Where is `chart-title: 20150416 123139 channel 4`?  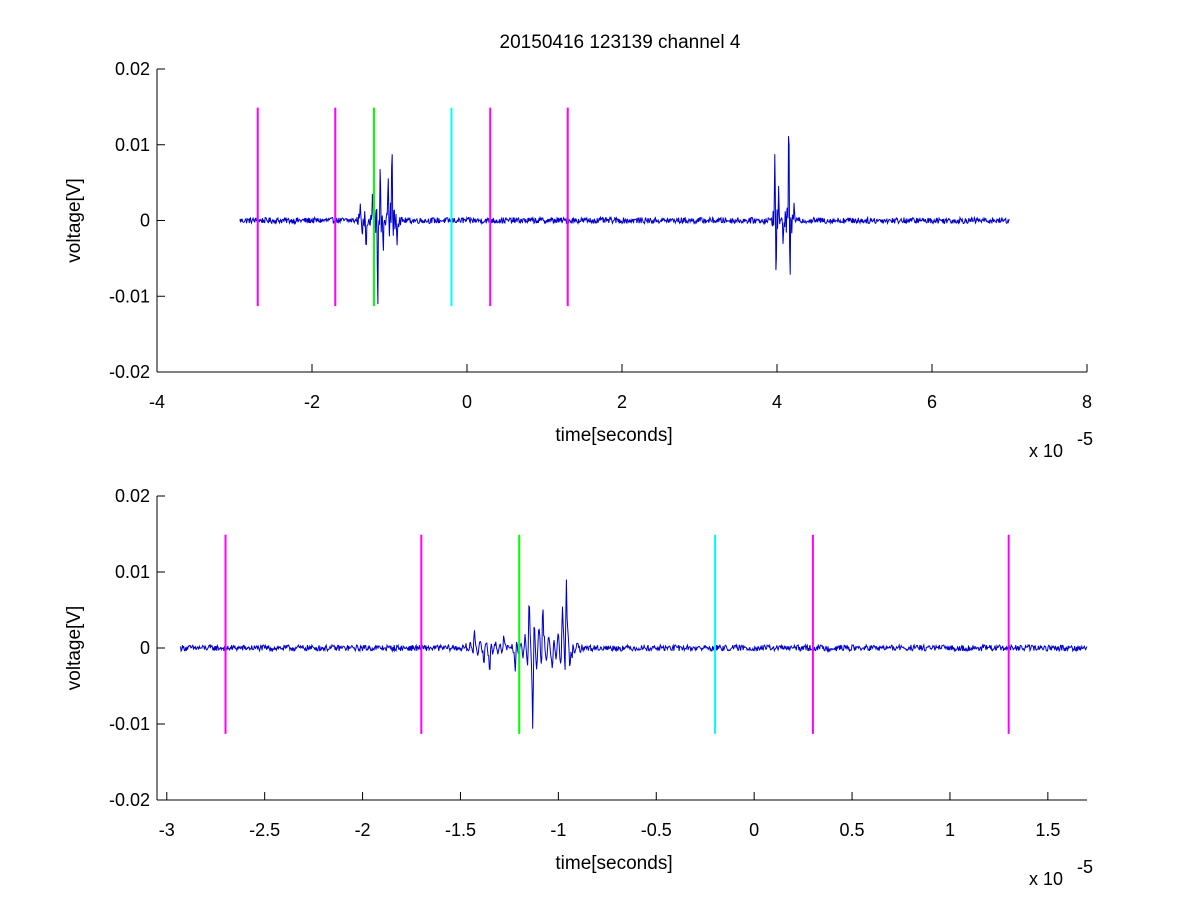 chart-title: 20150416 123139 channel 4 is located at coordinates (620, 42).